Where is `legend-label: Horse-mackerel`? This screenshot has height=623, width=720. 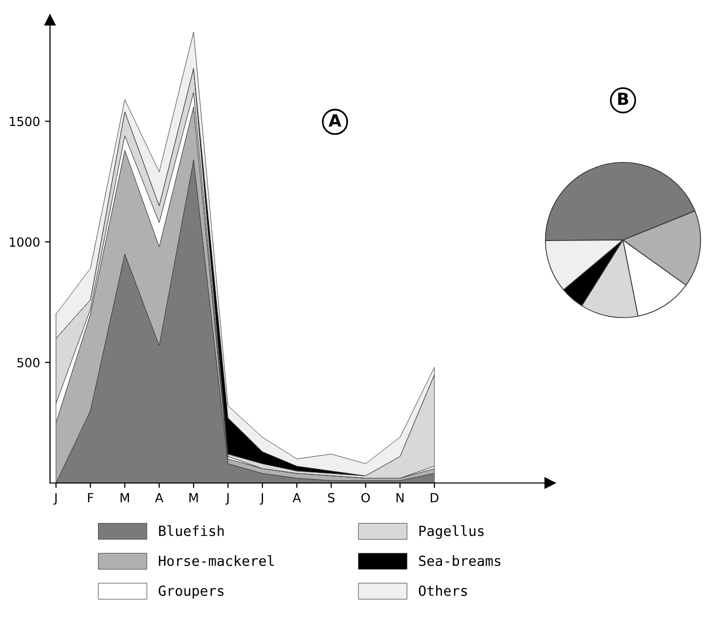
legend-label: Horse-mackerel is located at coordinates (216, 560).